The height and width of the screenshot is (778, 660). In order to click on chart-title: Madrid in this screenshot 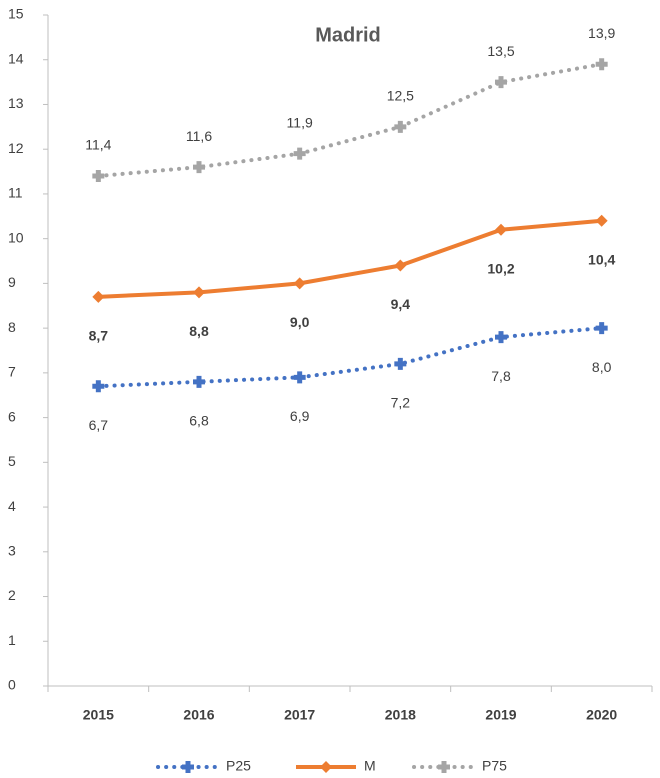, I will do `click(348, 35)`.